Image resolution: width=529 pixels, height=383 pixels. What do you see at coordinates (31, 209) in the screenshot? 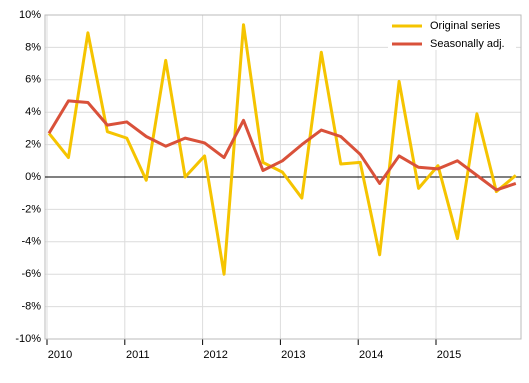
I see `y-tick-label: -2%` at bounding box center [31, 209].